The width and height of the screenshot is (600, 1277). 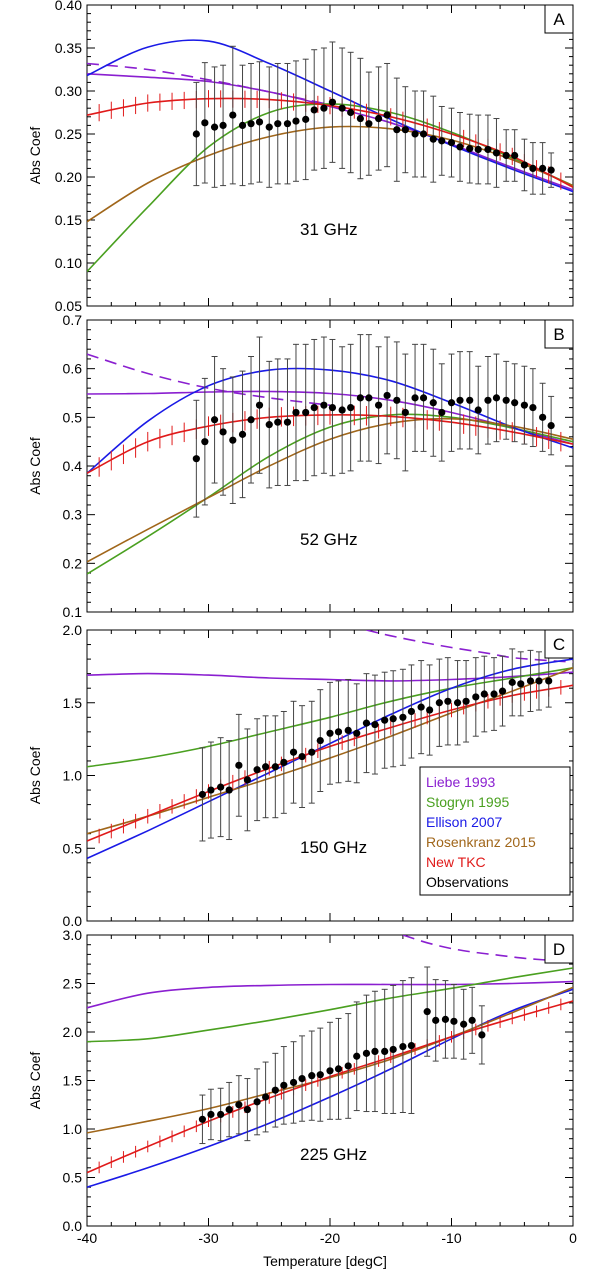 What do you see at coordinates (68, 134) in the screenshot?
I see `y-tick-label: 0.25` at bounding box center [68, 134].